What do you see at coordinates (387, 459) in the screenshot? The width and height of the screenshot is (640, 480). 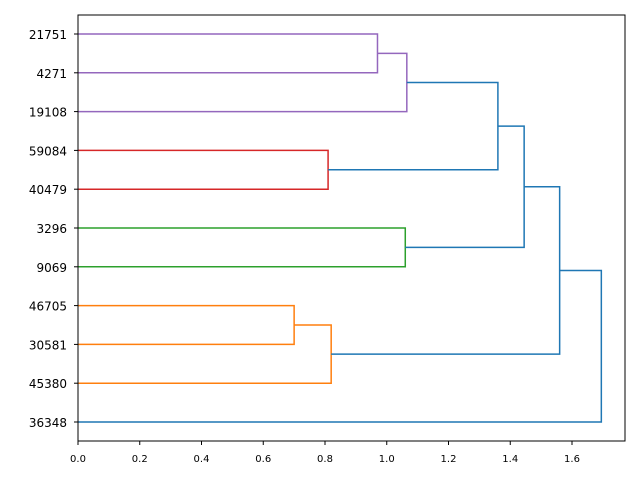 I see `x-tick-label: 1.0` at bounding box center [387, 459].